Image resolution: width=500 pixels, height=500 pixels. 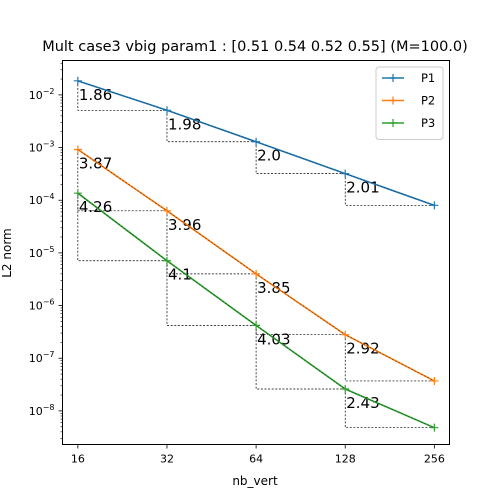 I want to click on y-tick-label: 10⁻², so click(x=42, y=94).